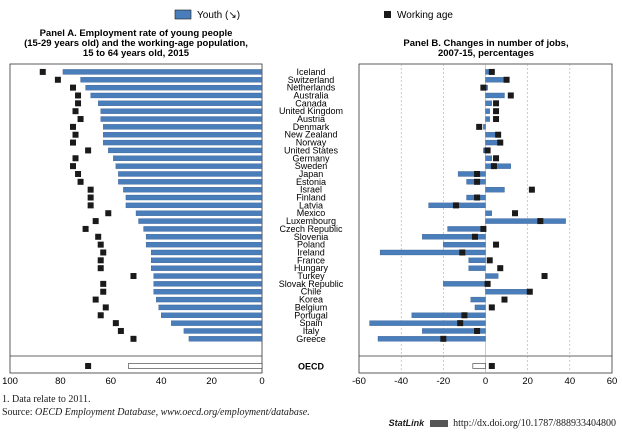  What do you see at coordinates (311, 198) in the screenshot?
I see `country-label: Finland` at bounding box center [311, 198].